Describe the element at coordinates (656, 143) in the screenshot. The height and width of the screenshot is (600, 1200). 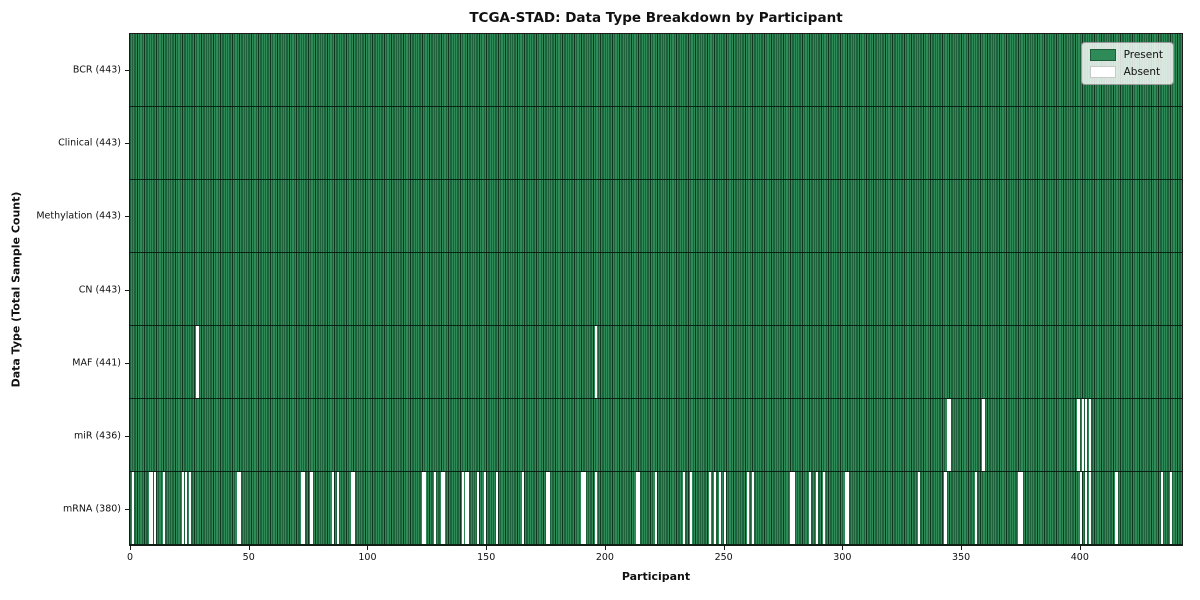
I see `heatmap-row-clinical` at that location.